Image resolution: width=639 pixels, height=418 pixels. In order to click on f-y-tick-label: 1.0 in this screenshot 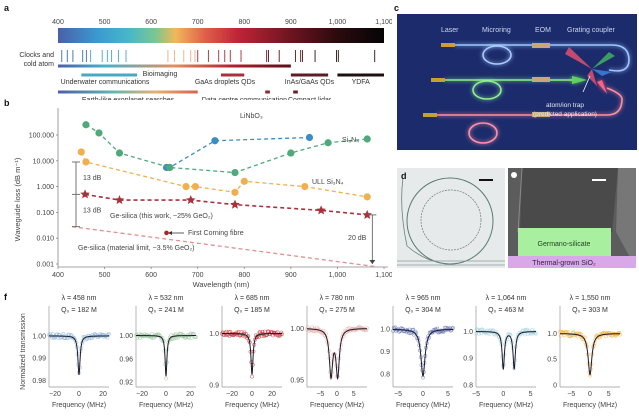, I will do `click(385, 330)`.